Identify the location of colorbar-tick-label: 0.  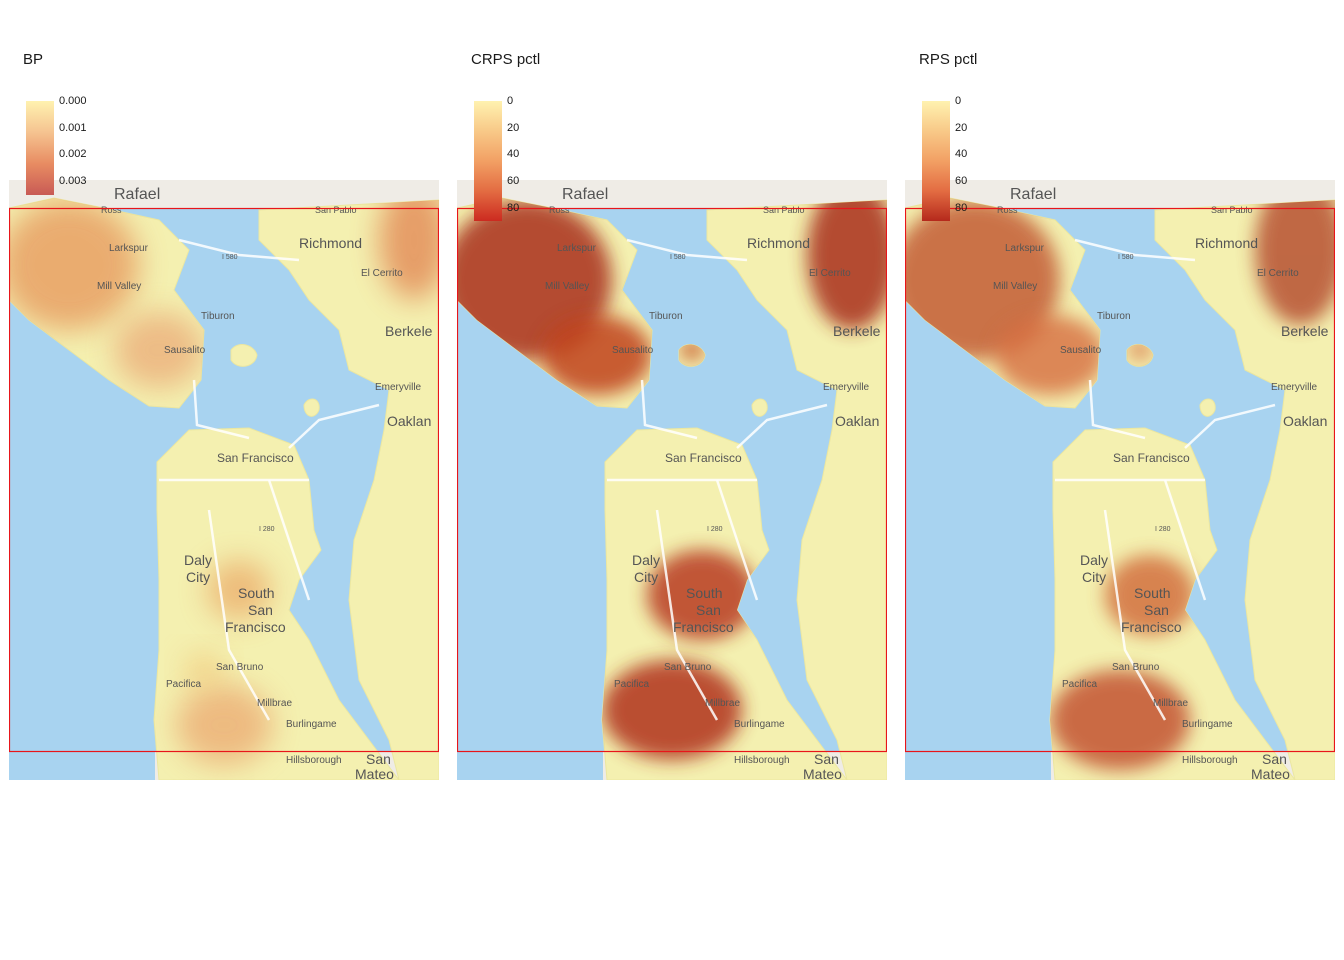
(510, 101).